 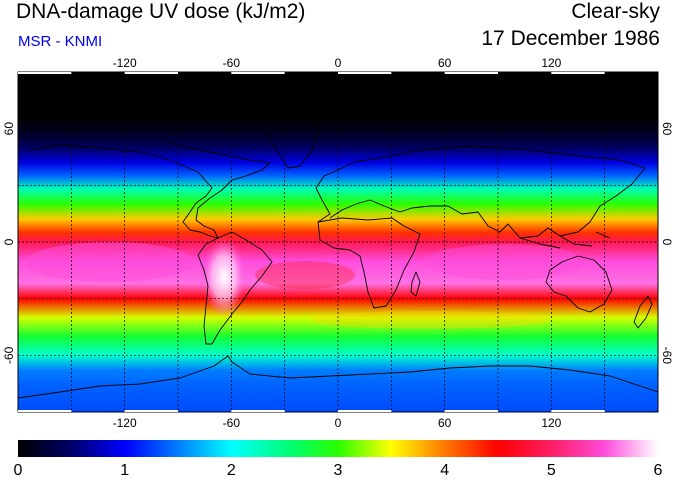 I want to click on colorbar-tick-labels: 0 1 2 3 4 5 6, so click(x=338, y=470).